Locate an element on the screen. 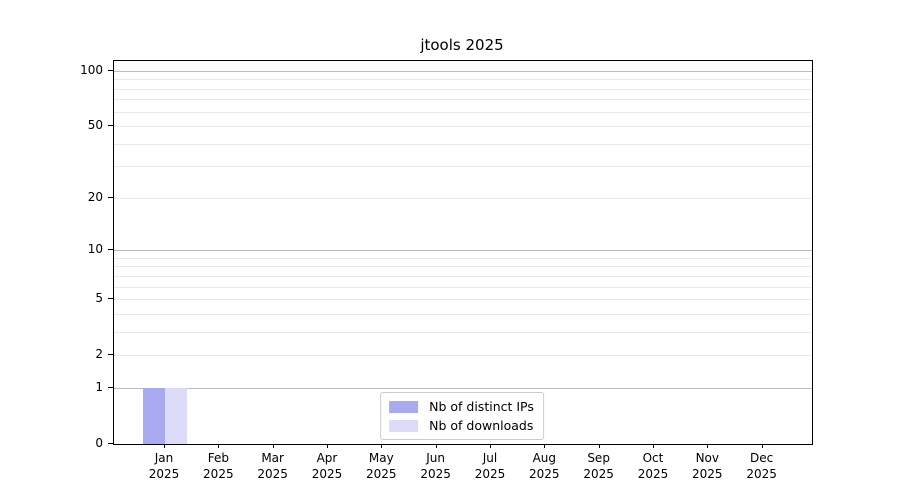 The height and width of the screenshot is (500, 900). x-tick-month: Nov is located at coordinates (707, 458).